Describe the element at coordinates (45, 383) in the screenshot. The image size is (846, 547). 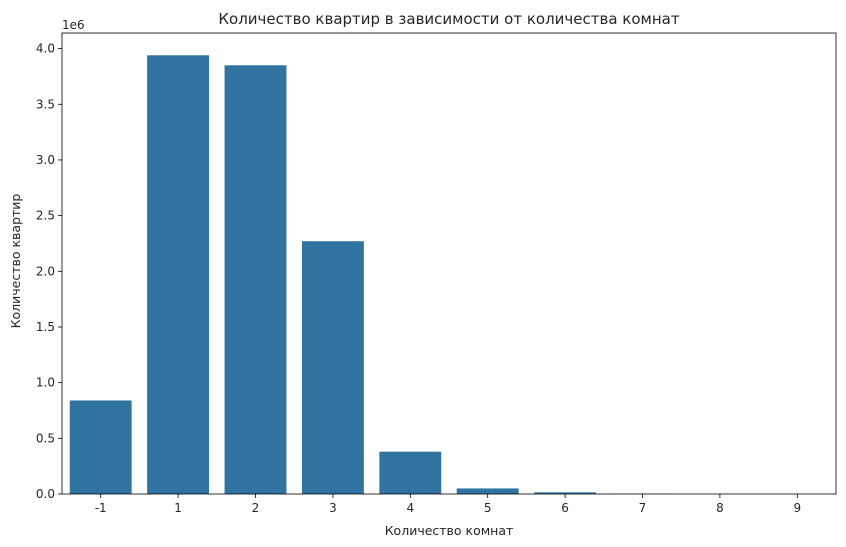
I see `y-tick-label: 1.0` at that location.